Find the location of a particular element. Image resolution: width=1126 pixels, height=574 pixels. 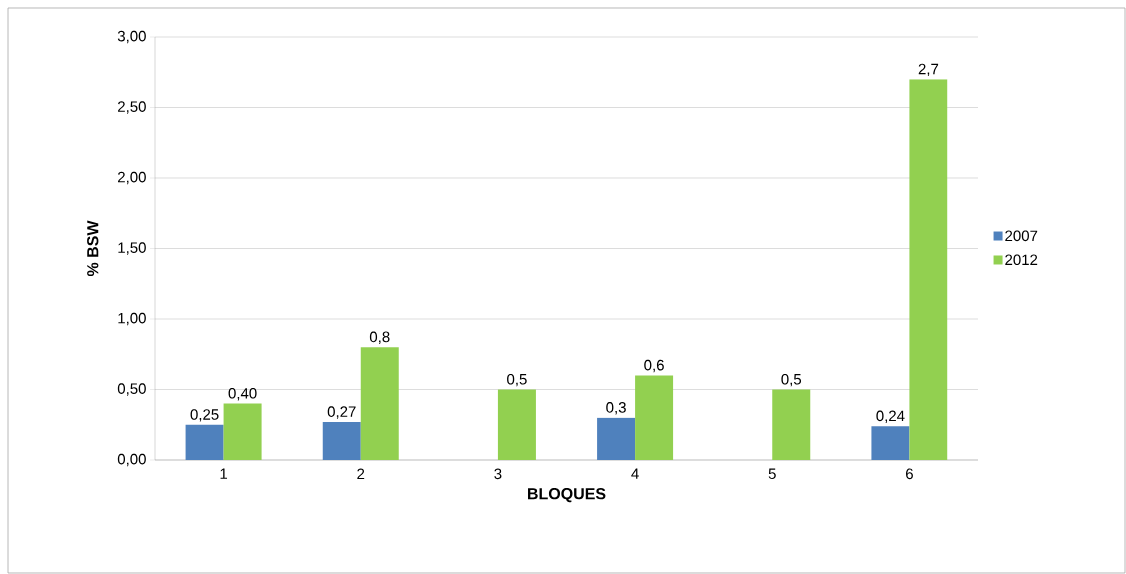

x-tick-label: 4 is located at coordinates (635, 473).